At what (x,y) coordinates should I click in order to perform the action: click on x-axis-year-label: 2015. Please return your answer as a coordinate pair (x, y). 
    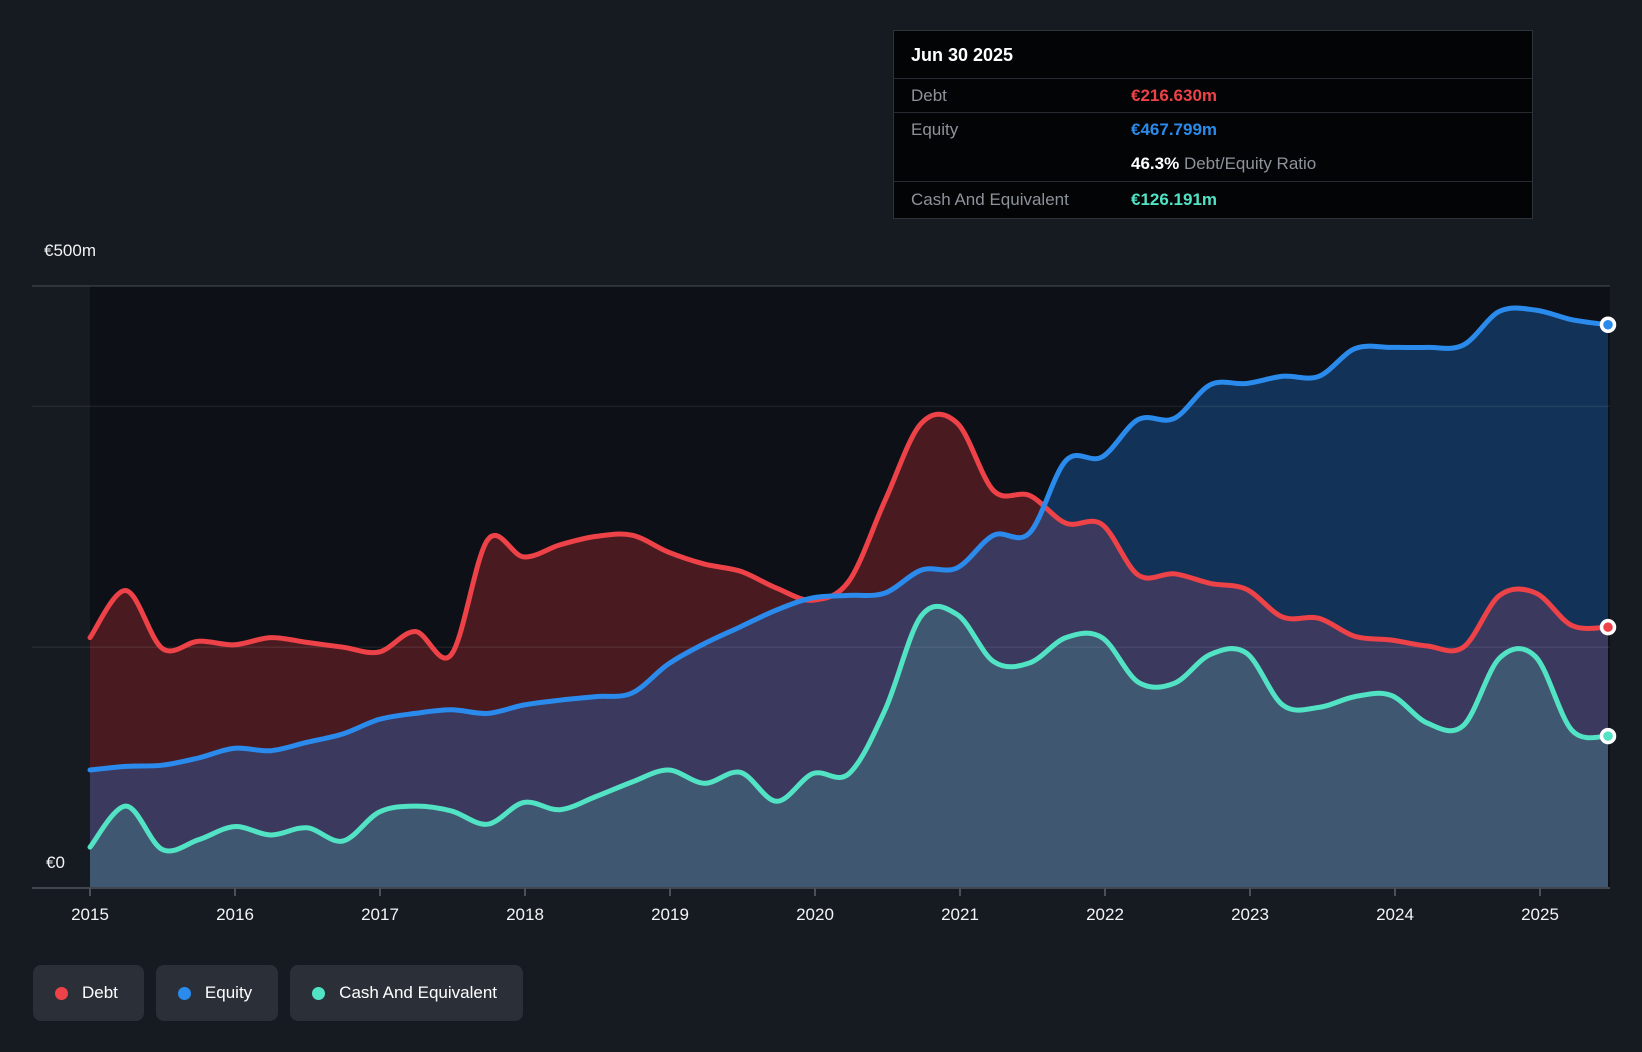
    Looking at the image, I should click on (90, 914).